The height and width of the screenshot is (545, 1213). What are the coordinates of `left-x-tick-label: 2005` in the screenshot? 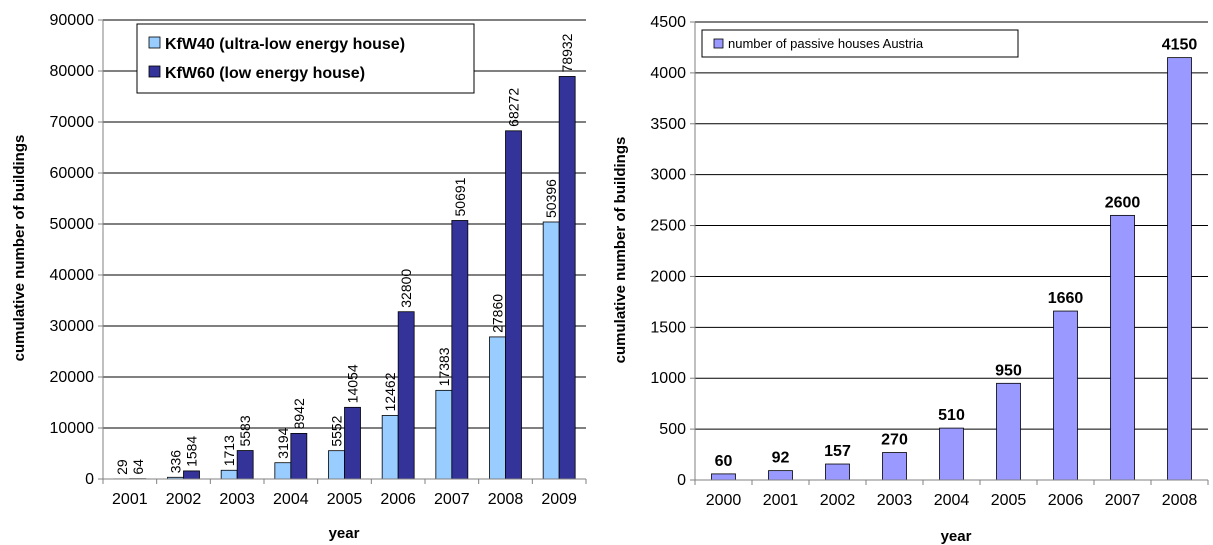 It's located at (345, 499).